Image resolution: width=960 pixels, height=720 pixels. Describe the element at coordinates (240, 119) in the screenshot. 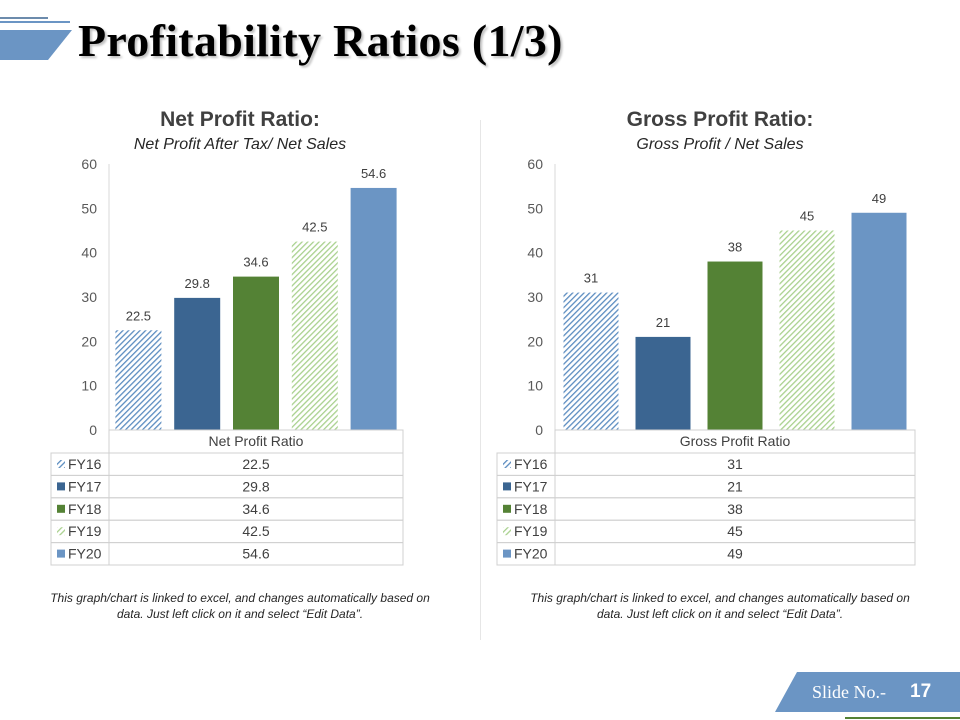

I see `chart-title: Net Profit Ratio:` at that location.